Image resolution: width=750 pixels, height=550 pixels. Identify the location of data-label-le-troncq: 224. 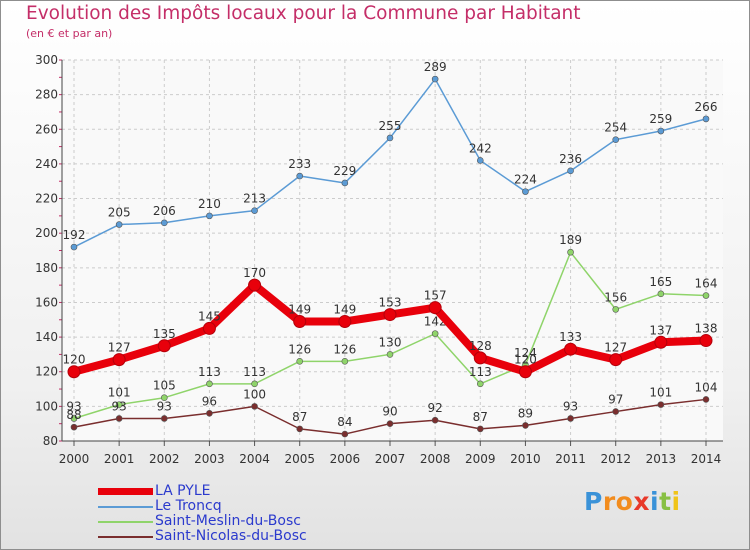
(525, 180).